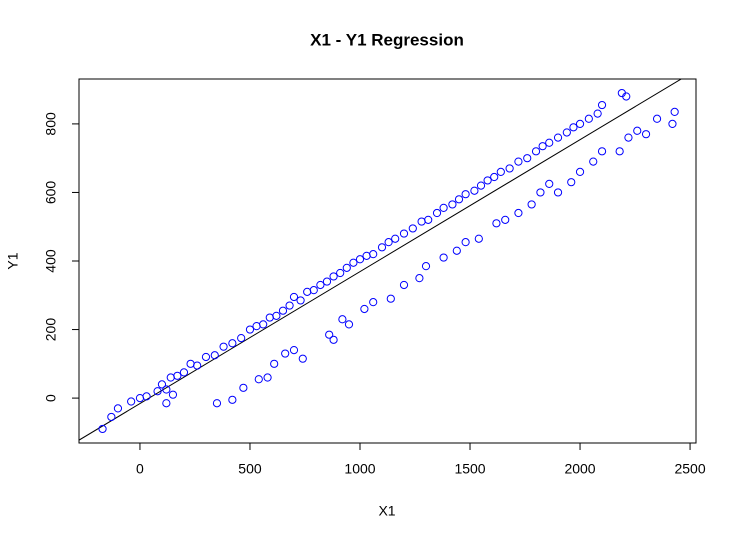 This screenshot has height=542, width=737. I want to click on y-axis-label: Y1, so click(13, 260).